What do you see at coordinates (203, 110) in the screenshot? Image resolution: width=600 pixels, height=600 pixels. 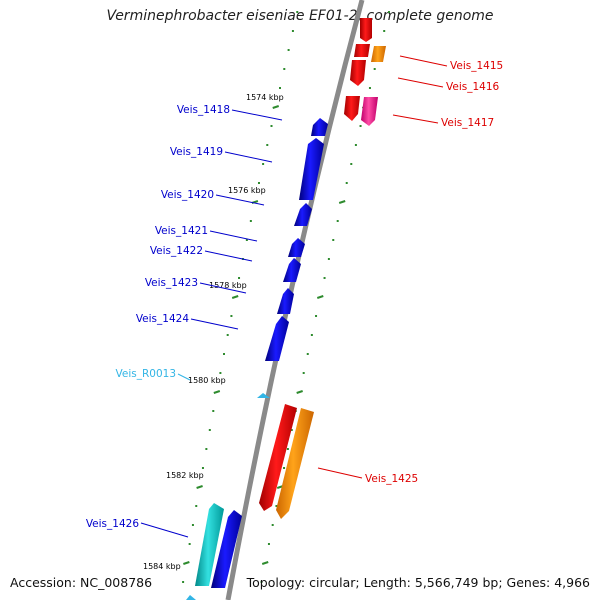 I see `gene-label-veis-1418: Veis_1418` at bounding box center [203, 110].